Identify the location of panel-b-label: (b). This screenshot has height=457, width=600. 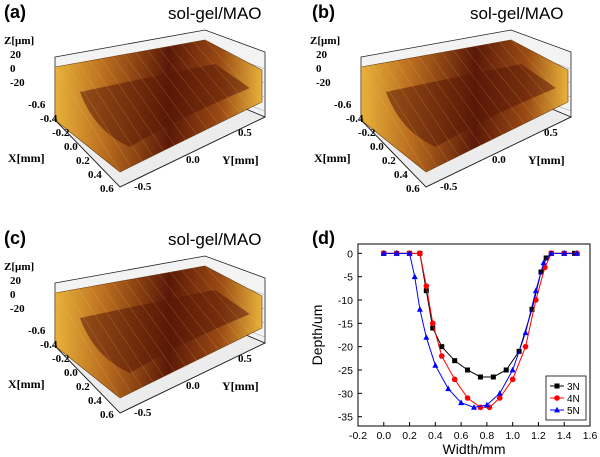
(323, 12).